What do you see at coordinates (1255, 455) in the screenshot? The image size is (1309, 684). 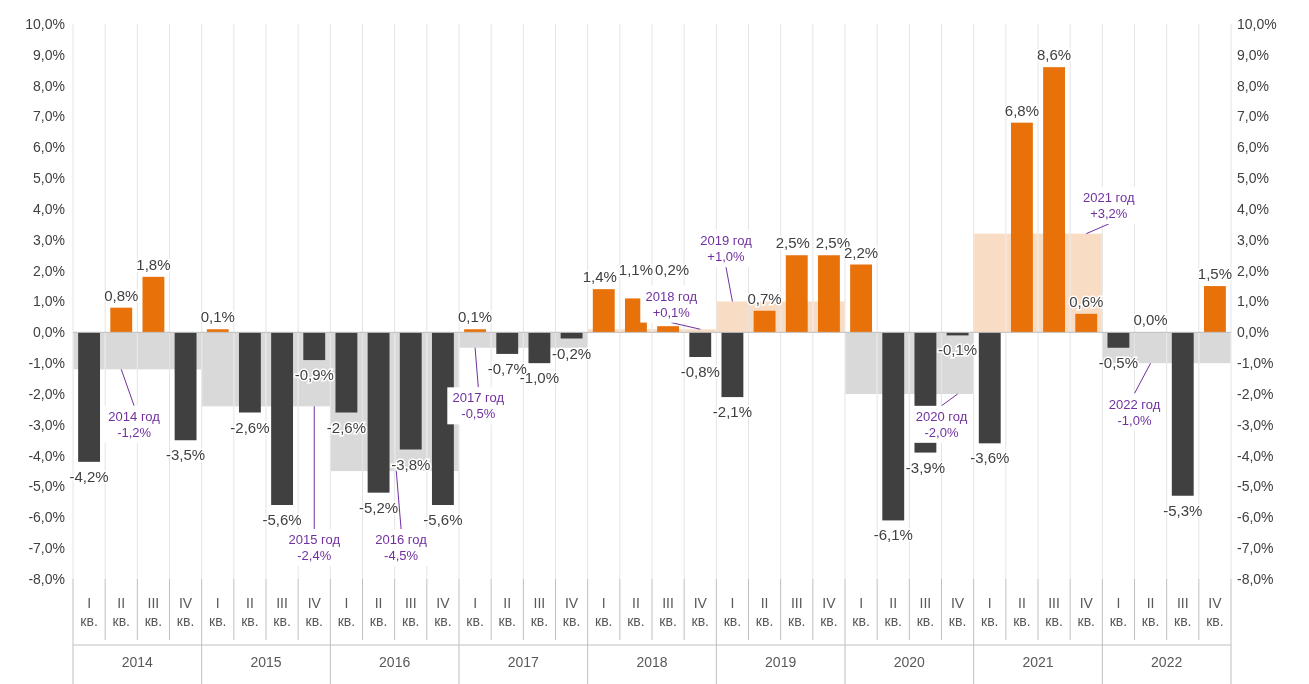 I see `y2-tick-label: -4,0%` at bounding box center [1255, 455].